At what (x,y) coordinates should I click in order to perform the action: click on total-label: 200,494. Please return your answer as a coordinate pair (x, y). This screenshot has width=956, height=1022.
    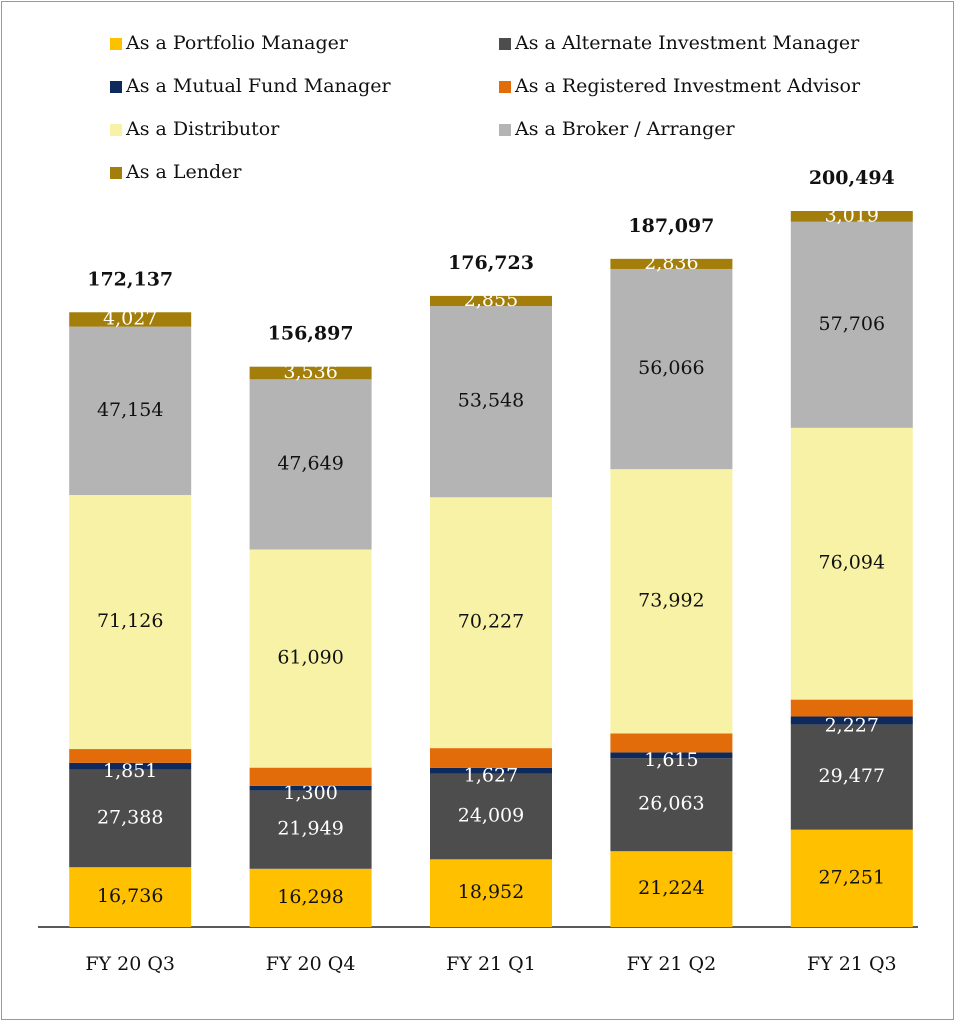
    Looking at the image, I should click on (852, 178).